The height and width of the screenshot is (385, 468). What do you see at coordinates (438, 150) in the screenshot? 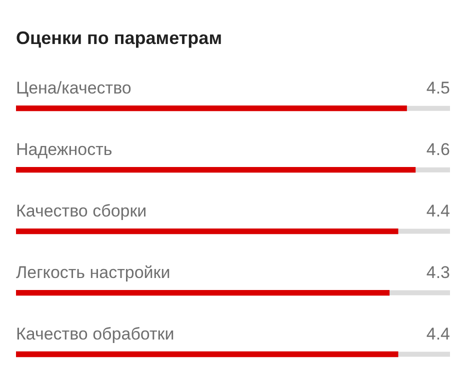
I see `data-label: 4.6` at bounding box center [438, 150].